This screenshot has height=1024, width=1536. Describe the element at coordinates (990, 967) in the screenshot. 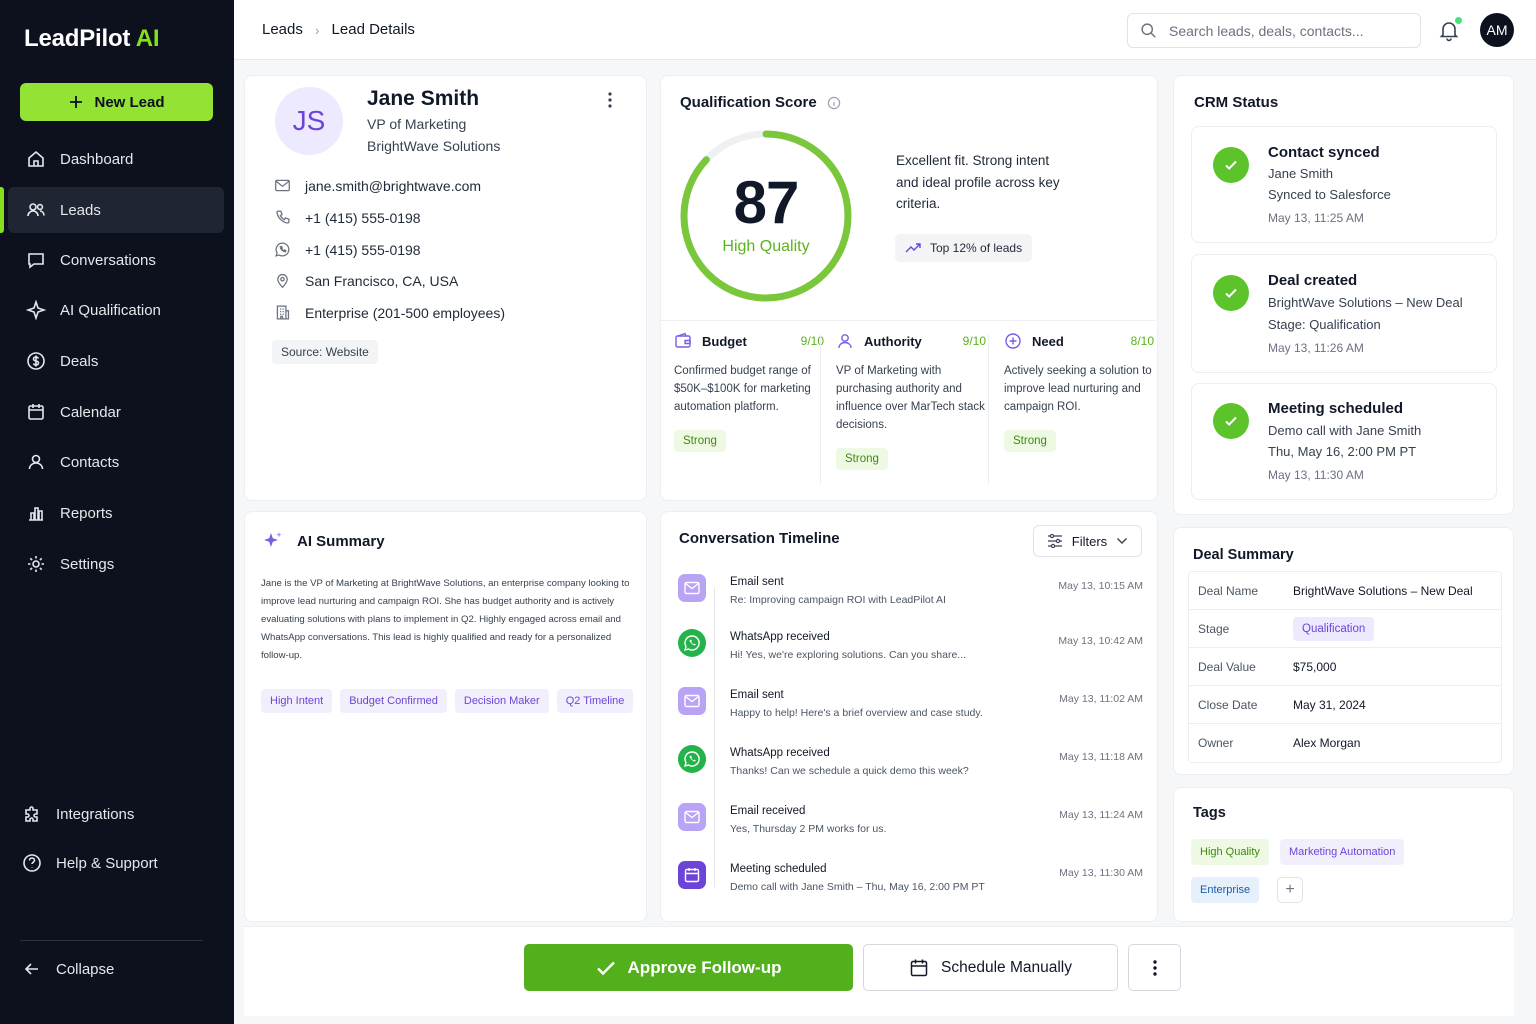

I see `schedule-manually-button: Schedule Manually` at that location.